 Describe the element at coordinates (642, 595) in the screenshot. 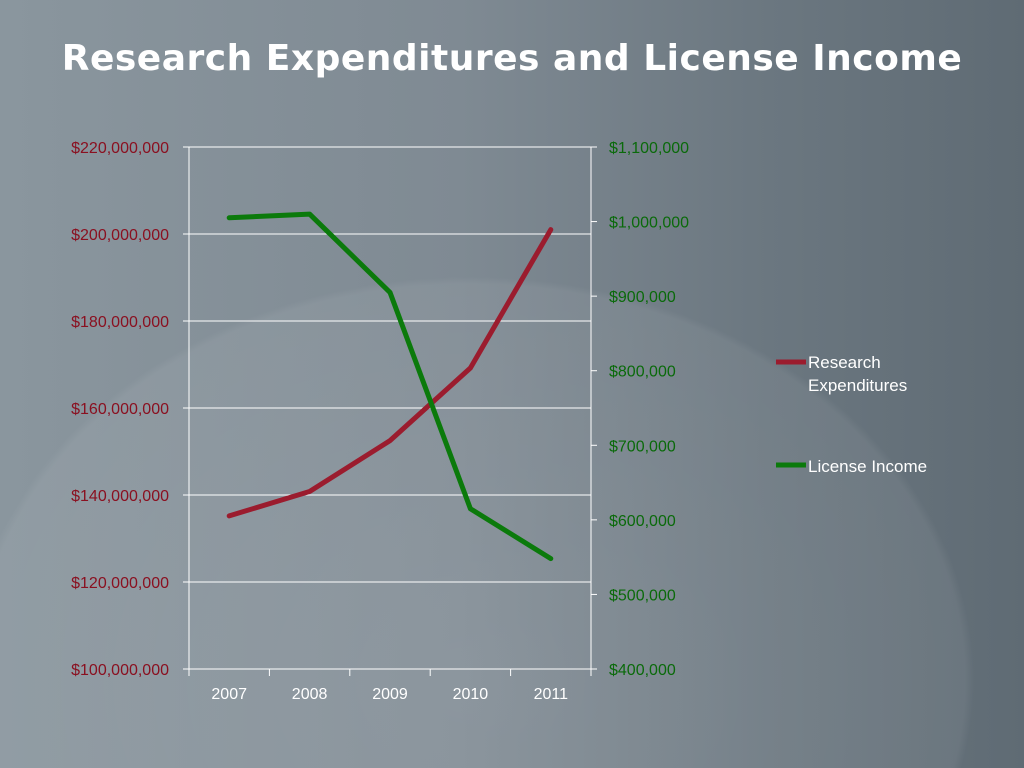

I see `right-axis-tick-label: $500,000` at that location.